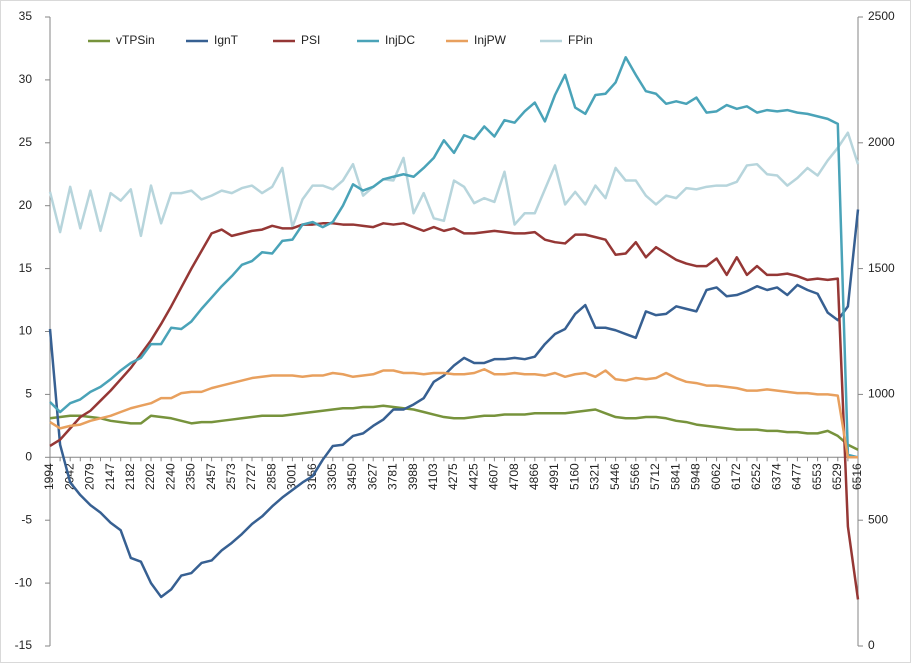  What do you see at coordinates (837, 476) in the screenshot?
I see `x-tick-label: 6529` at bounding box center [837, 476].